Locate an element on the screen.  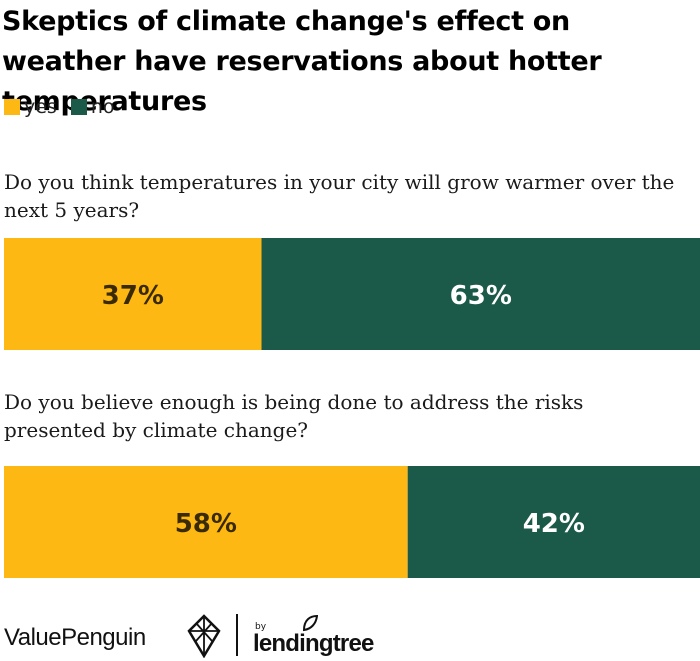
legend-swatch-yes is located at coordinates (12, 107).